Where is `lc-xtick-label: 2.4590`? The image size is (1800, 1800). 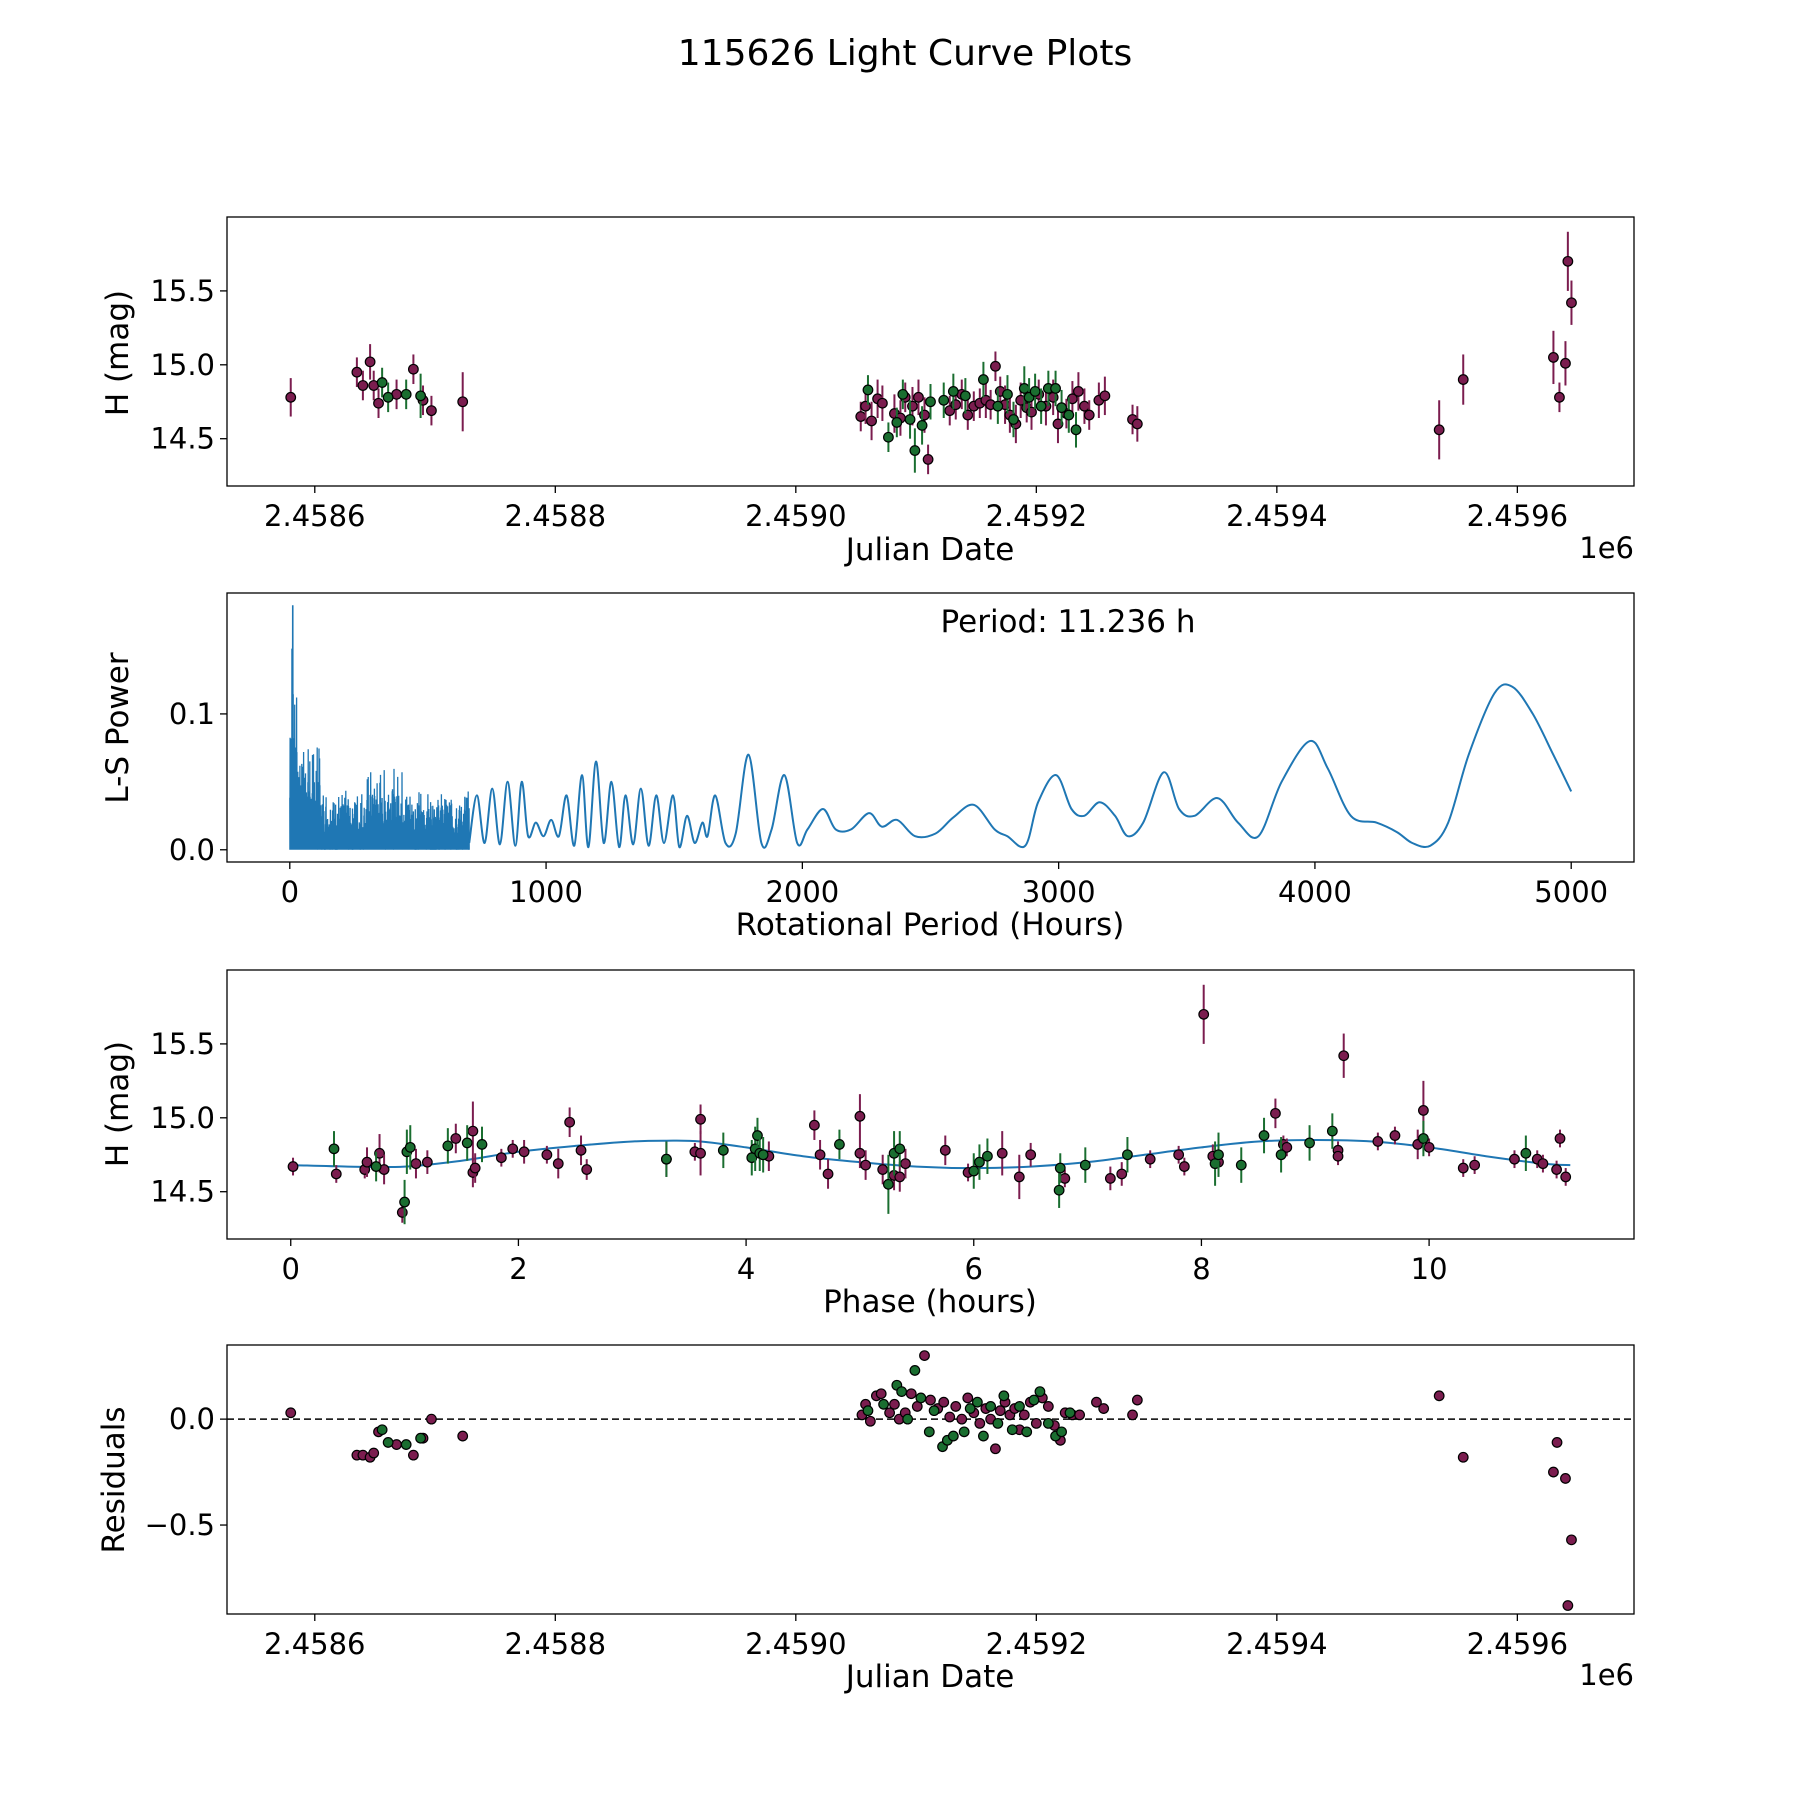
lc-xtick-label: 2.4590 is located at coordinates (795, 516).